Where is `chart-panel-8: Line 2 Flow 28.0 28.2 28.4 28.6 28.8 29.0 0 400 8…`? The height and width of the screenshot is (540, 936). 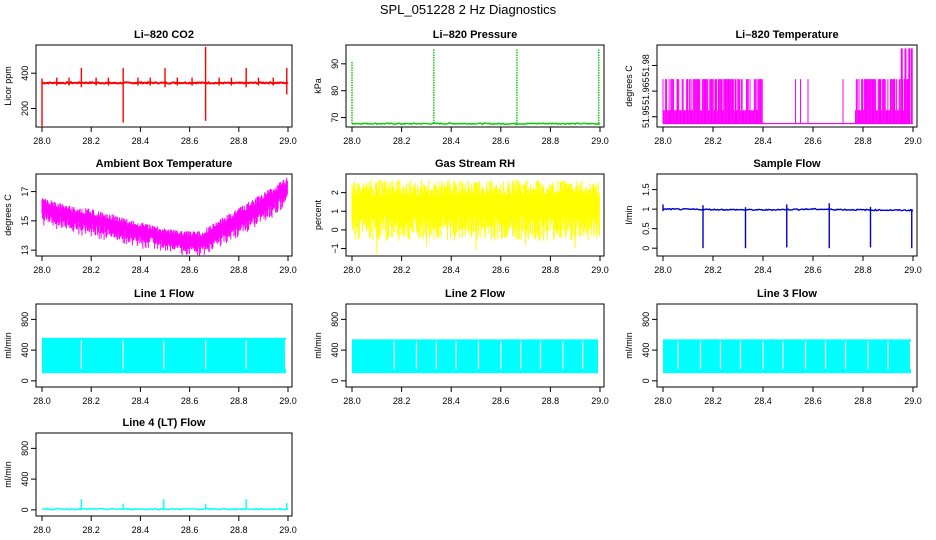 chart-panel-8: Line 2 Flow 28.0 28.2 28.4 28.6 28.8 29.0 0 400 8… is located at coordinates (461, 347).